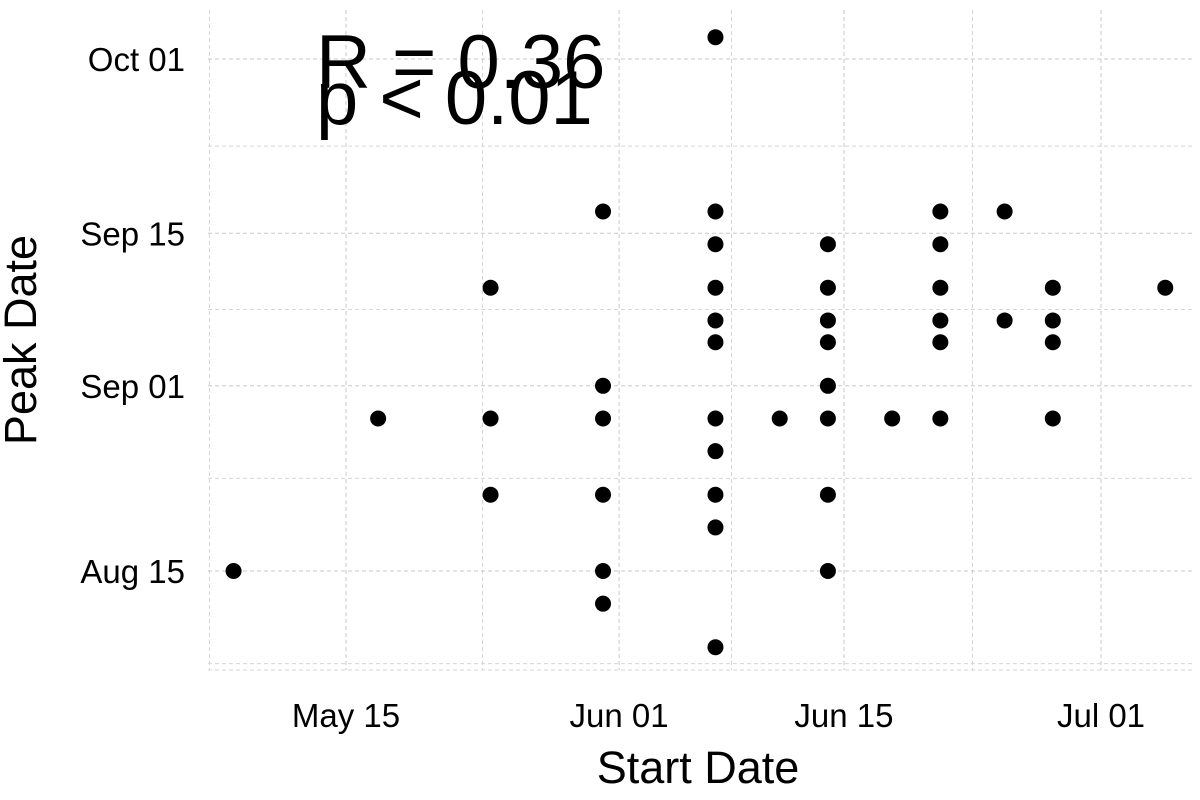 The width and height of the screenshot is (1200, 800). I want to click on x-tick-label: Jun 01, so click(619, 715).